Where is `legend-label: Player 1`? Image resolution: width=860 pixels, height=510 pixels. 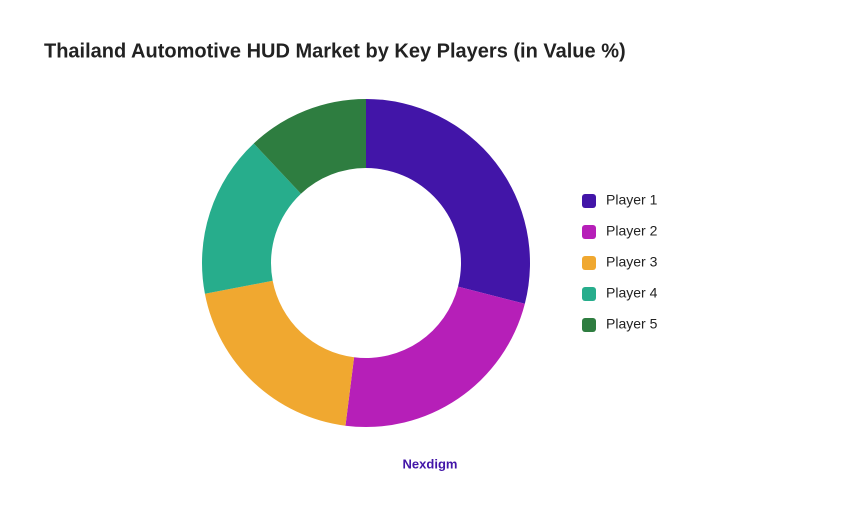 legend-label: Player 1 is located at coordinates (632, 200).